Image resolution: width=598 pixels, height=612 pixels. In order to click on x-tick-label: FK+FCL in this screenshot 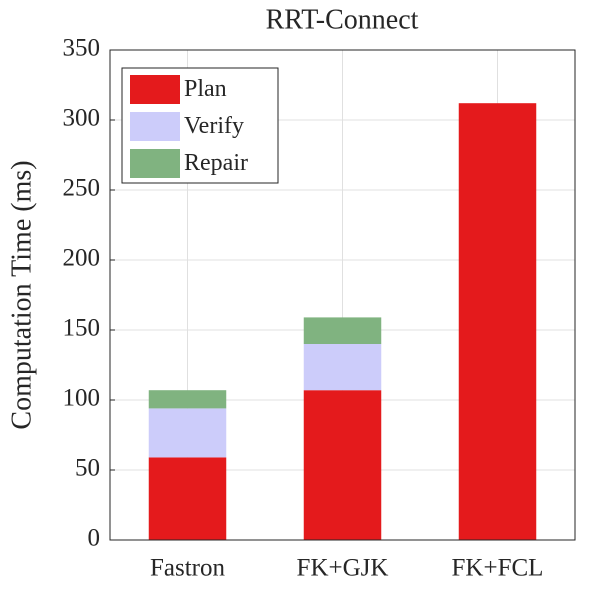, I will do `click(498, 568)`.